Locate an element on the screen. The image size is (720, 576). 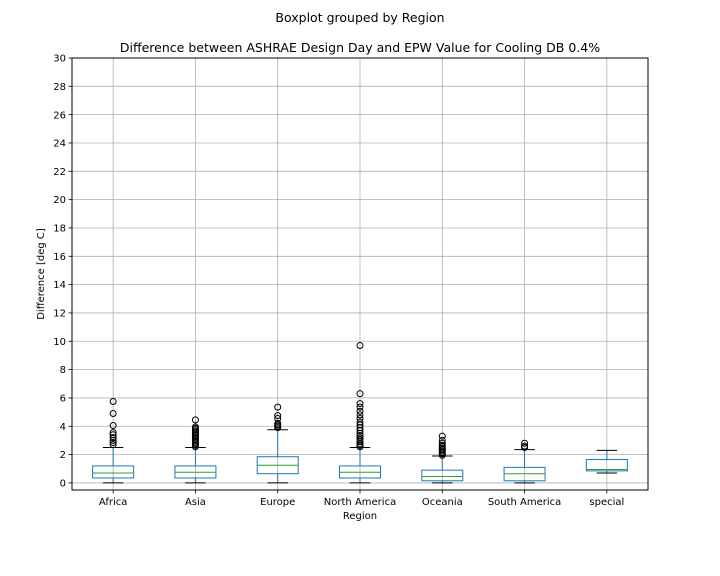
y-tick-label: 18 is located at coordinates (59, 229).